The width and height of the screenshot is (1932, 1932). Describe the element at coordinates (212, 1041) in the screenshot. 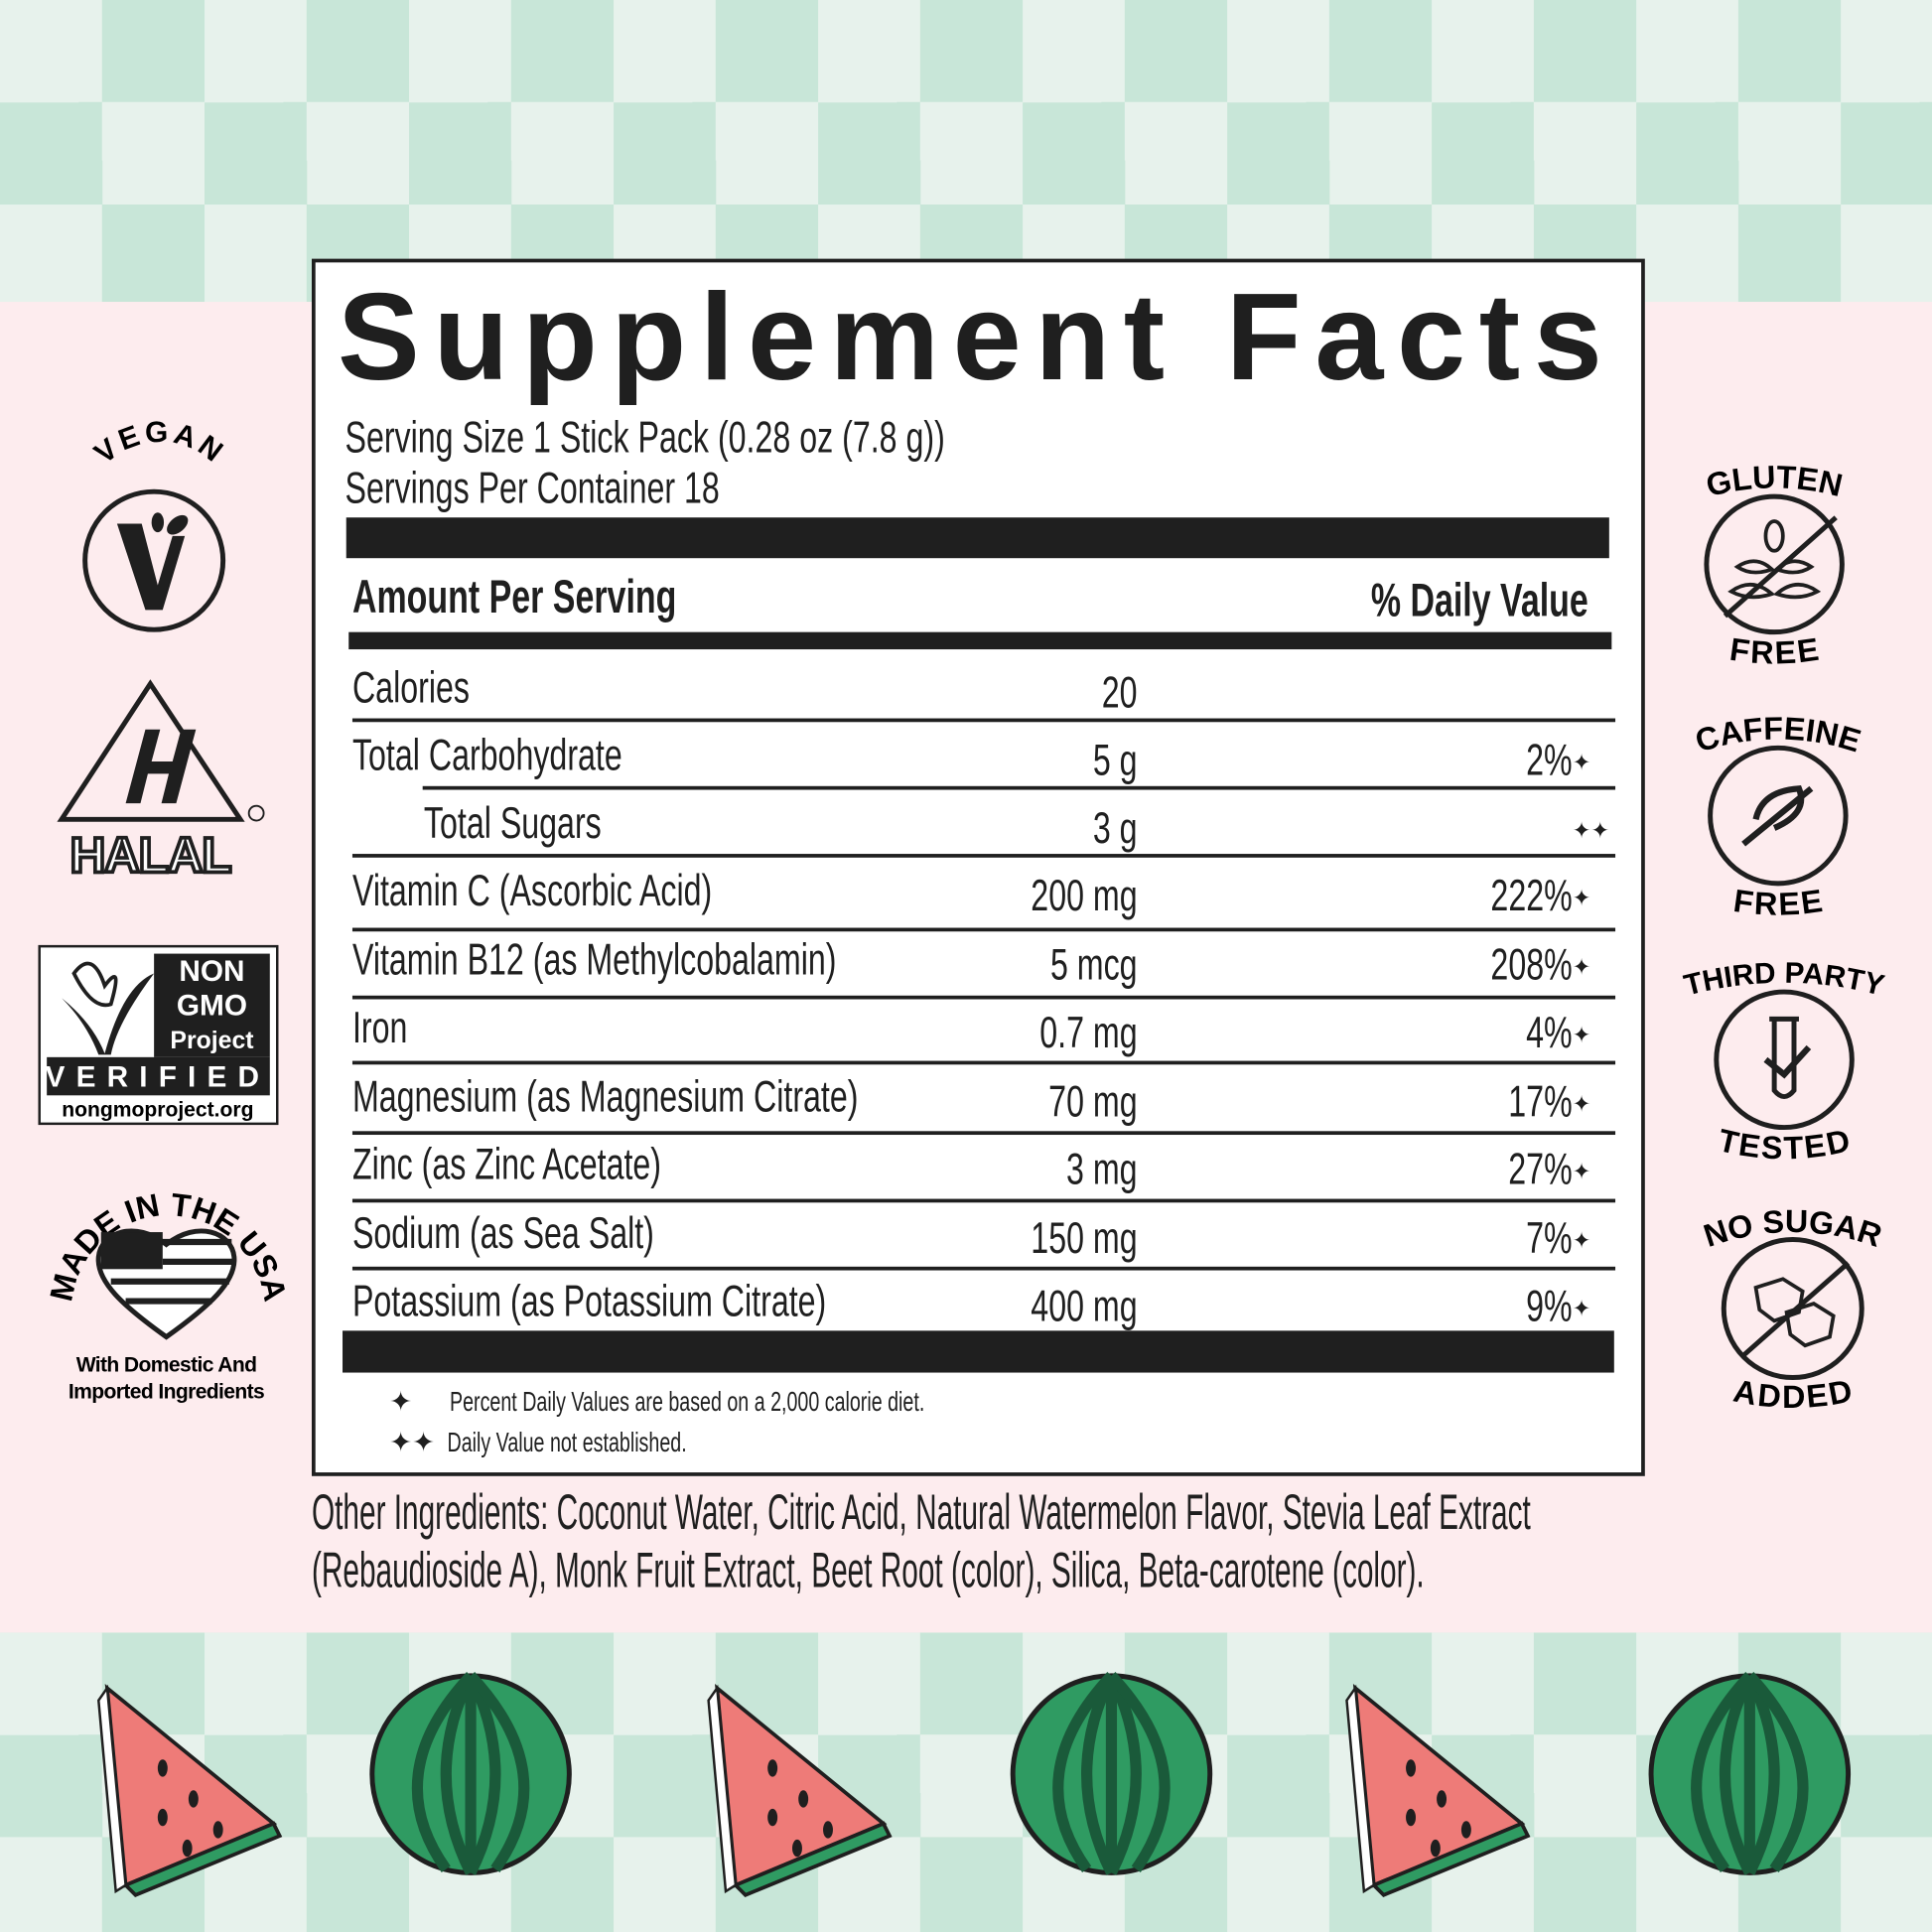

I see `svg-text: Project` at that location.